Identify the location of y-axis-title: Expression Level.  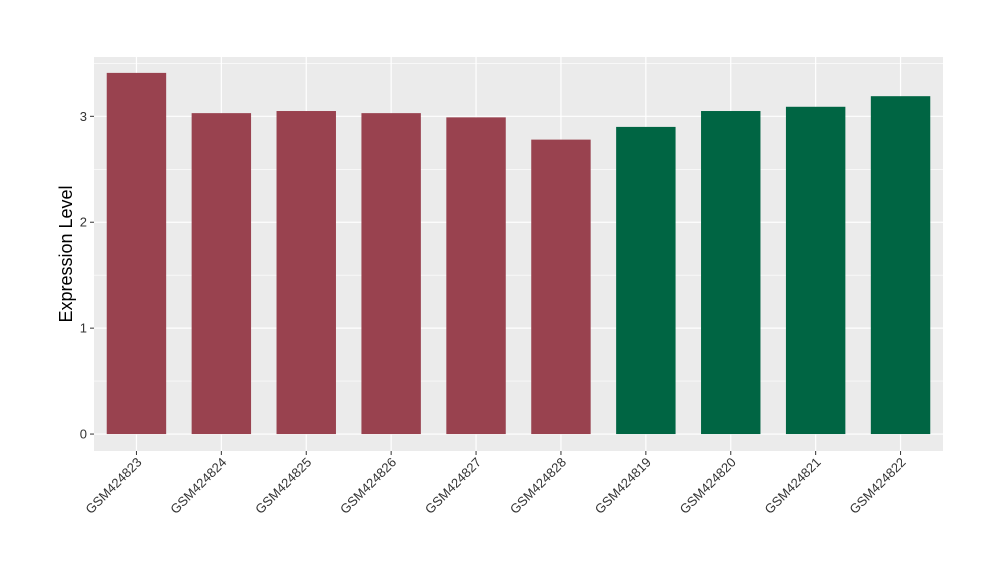
(66, 253).